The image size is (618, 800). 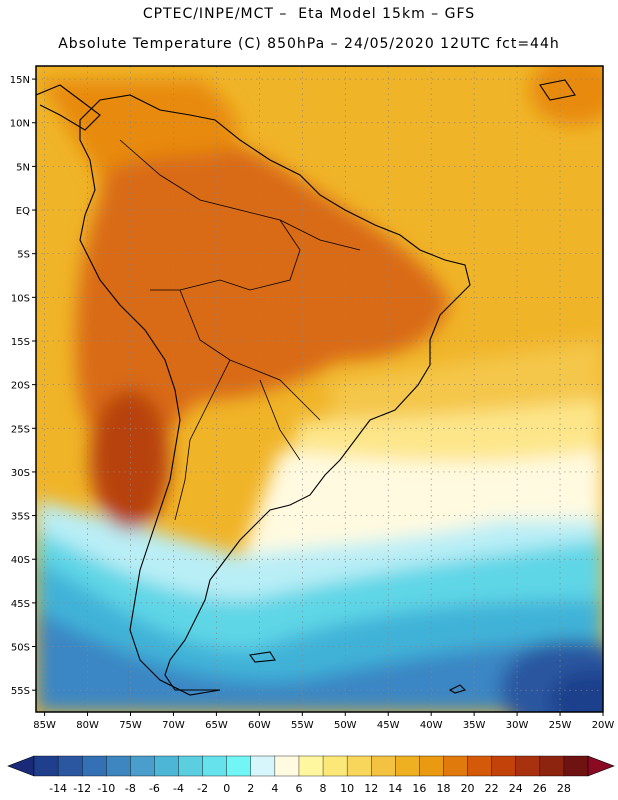 What do you see at coordinates (566, 95) in the screenshot?
I see `field-hot-northeast` at bounding box center [566, 95].